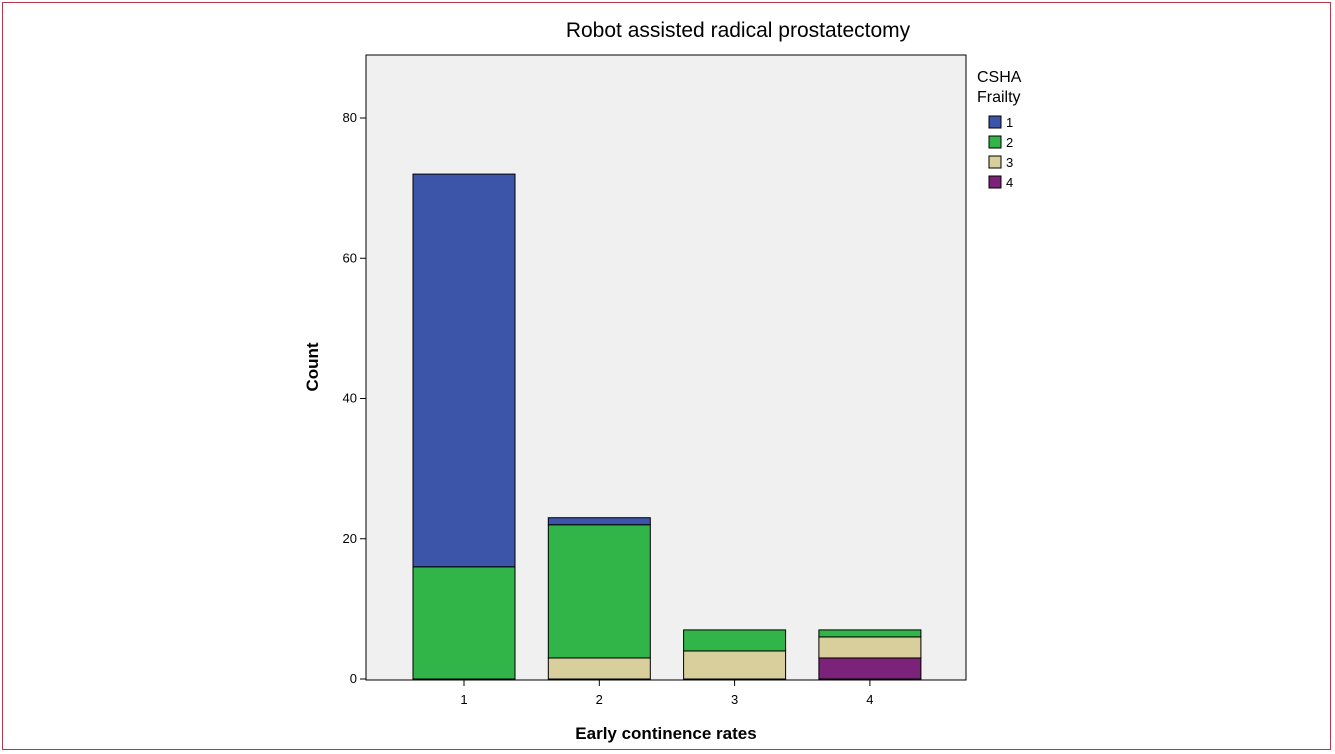 Image resolution: width=1335 pixels, height=754 pixels. What do you see at coordinates (464, 370) in the screenshot?
I see `bar-segment-cat1-series1` at bounding box center [464, 370].